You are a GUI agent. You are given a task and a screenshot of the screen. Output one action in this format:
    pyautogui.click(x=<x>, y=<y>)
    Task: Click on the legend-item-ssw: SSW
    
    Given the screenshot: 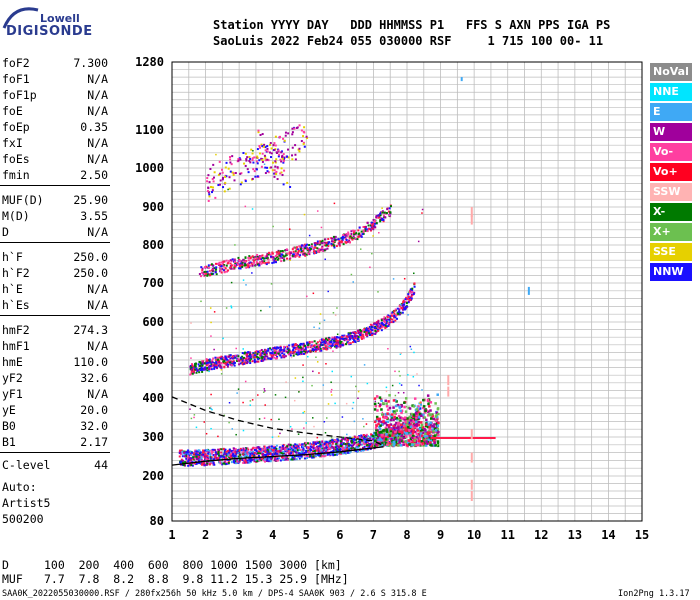 What is the action you would take?
    pyautogui.click(x=671, y=192)
    